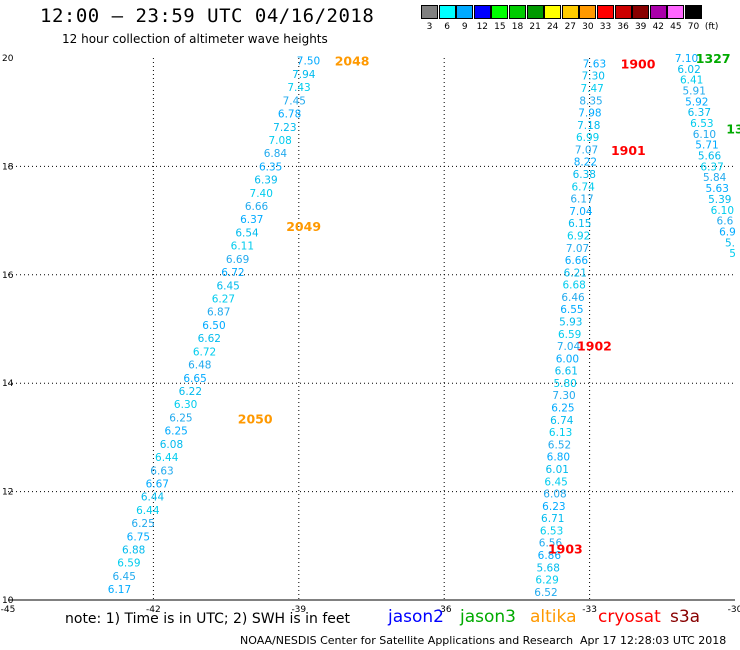  What do you see at coordinates (560, 433) in the screenshot?
I see `wave-height-label: 6.13` at bounding box center [560, 433].